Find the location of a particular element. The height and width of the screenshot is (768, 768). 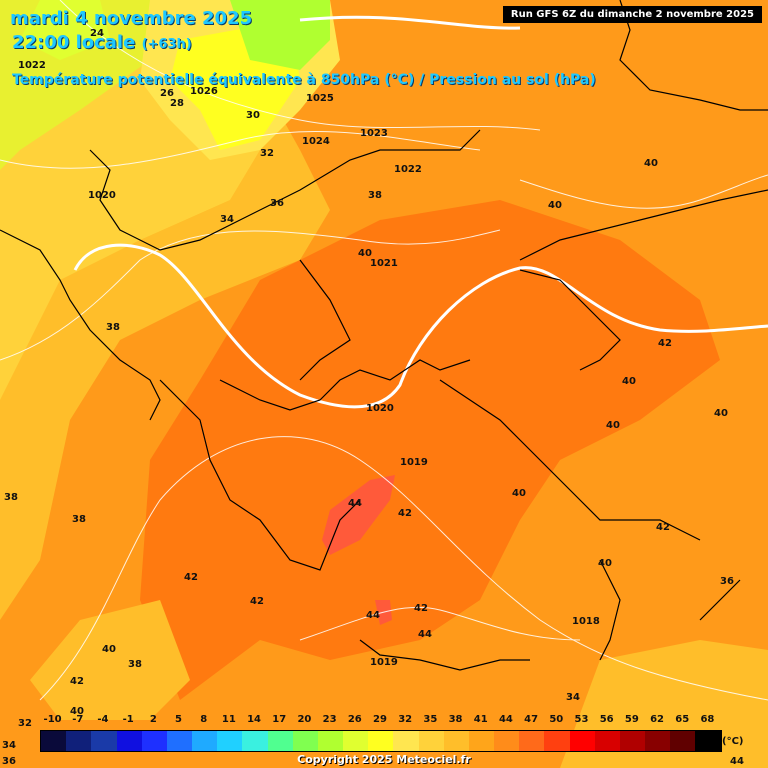

legend-tick: 56 is located at coordinates (606, 719).